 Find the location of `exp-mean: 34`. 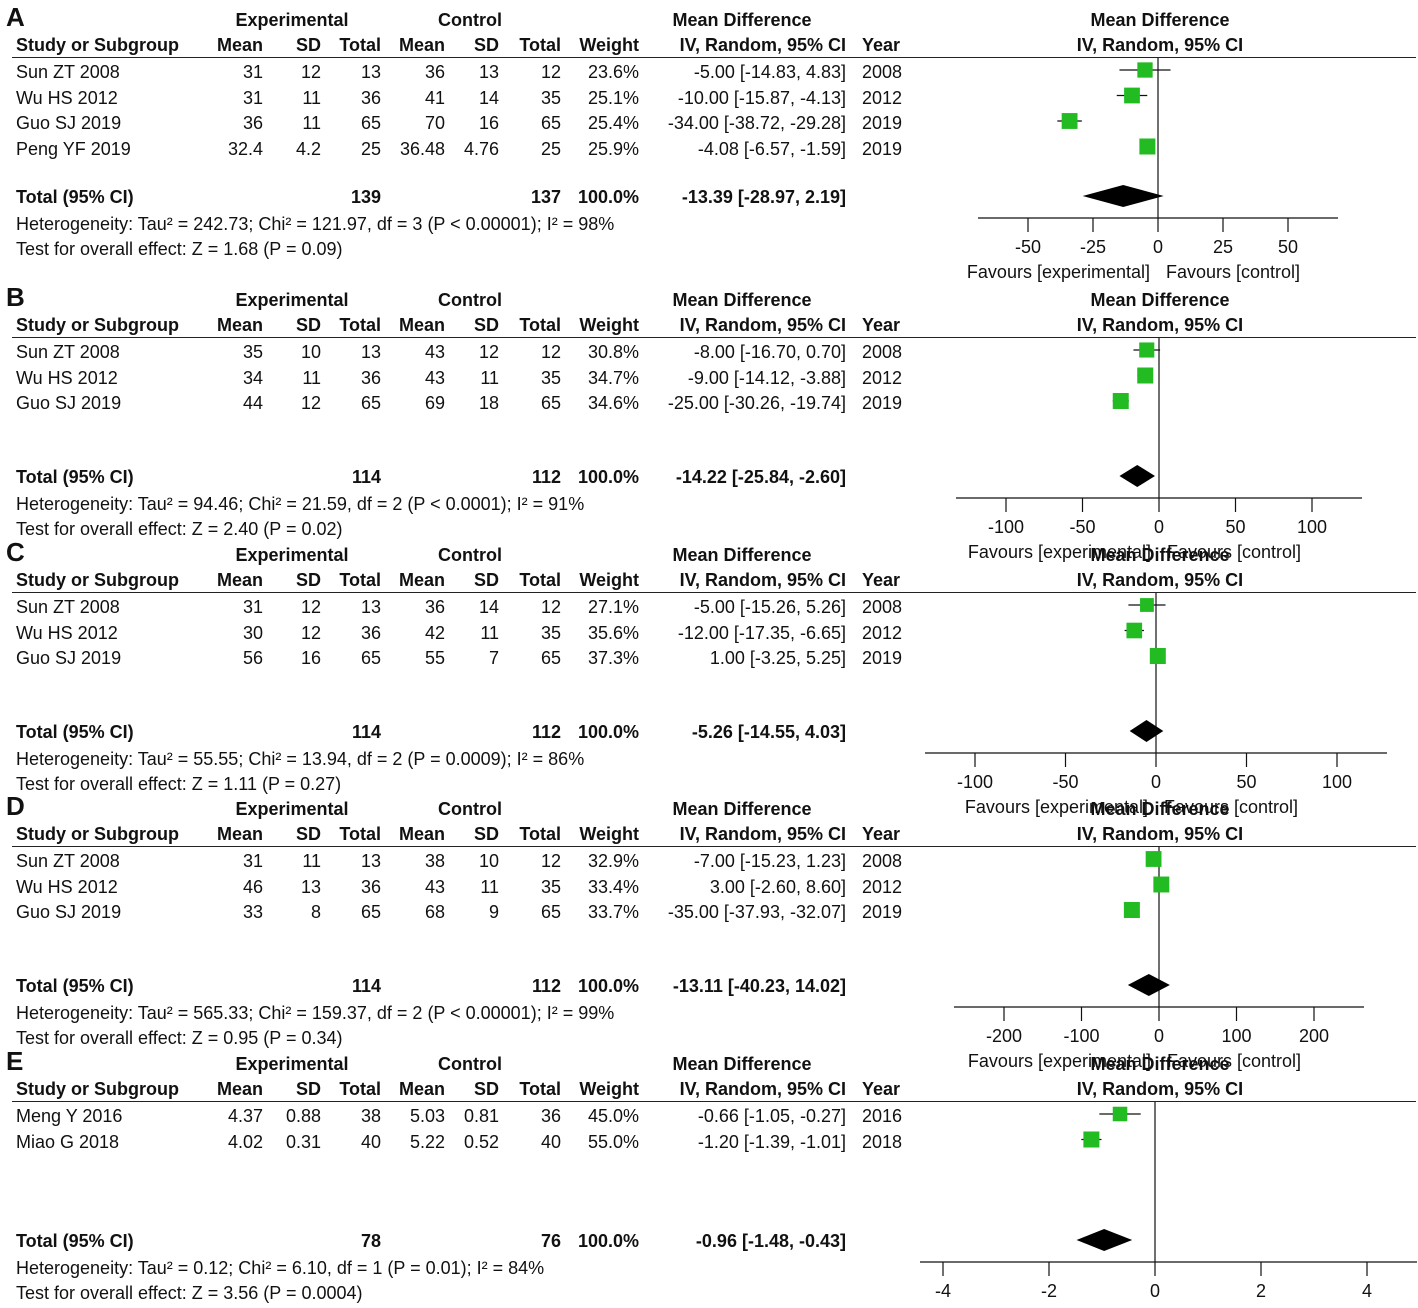

exp-mean: 34 is located at coordinates (252, 377).